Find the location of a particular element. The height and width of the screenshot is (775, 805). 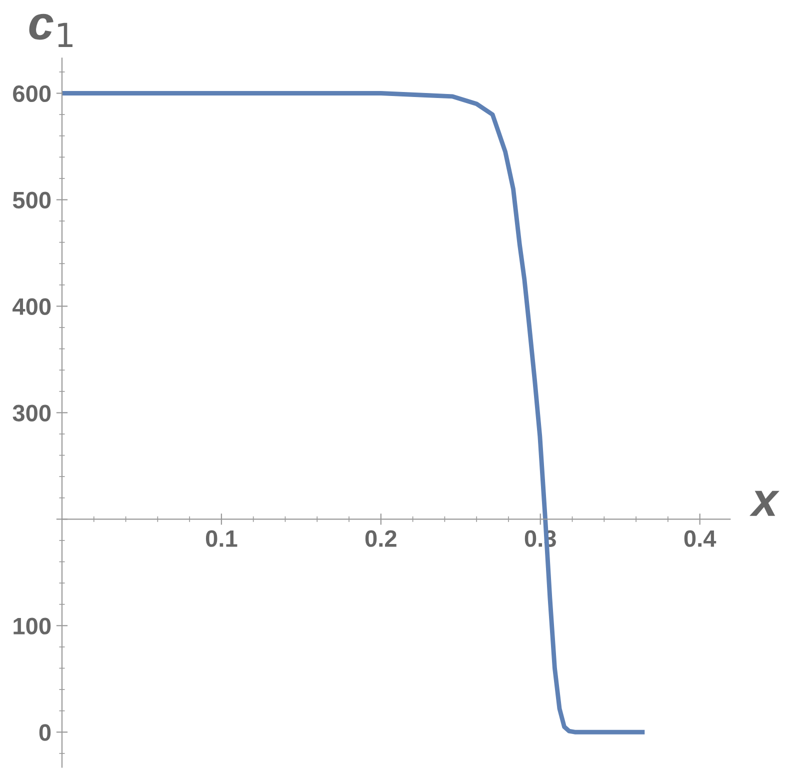

x-tick-label: 0.4 is located at coordinates (700, 538).